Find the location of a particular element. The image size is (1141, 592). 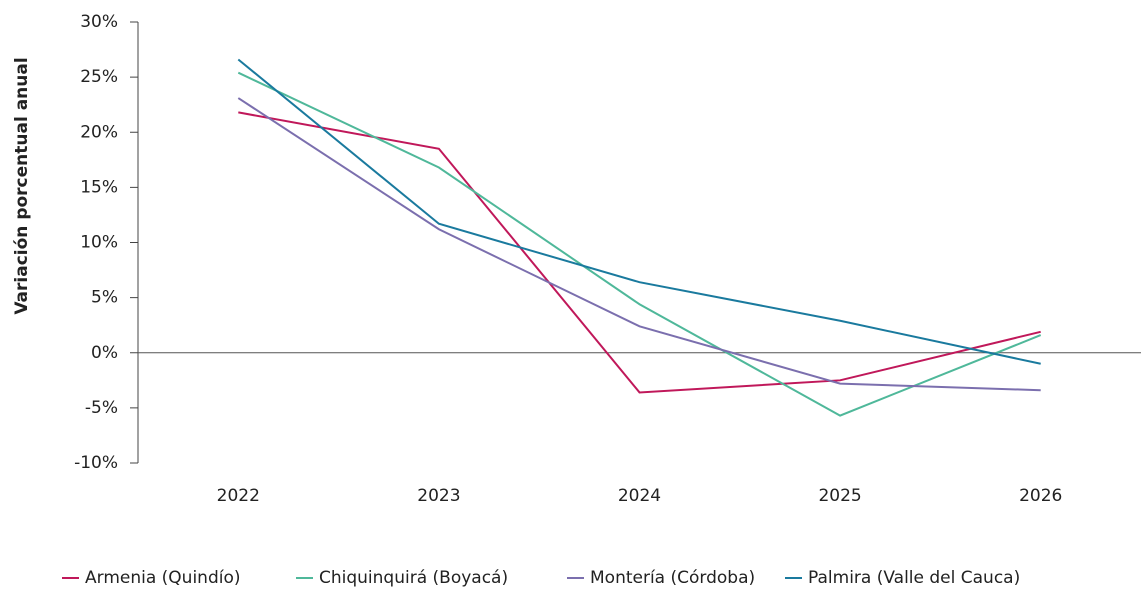

legend-label: Montería (Córdoba) is located at coordinates (672, 578).